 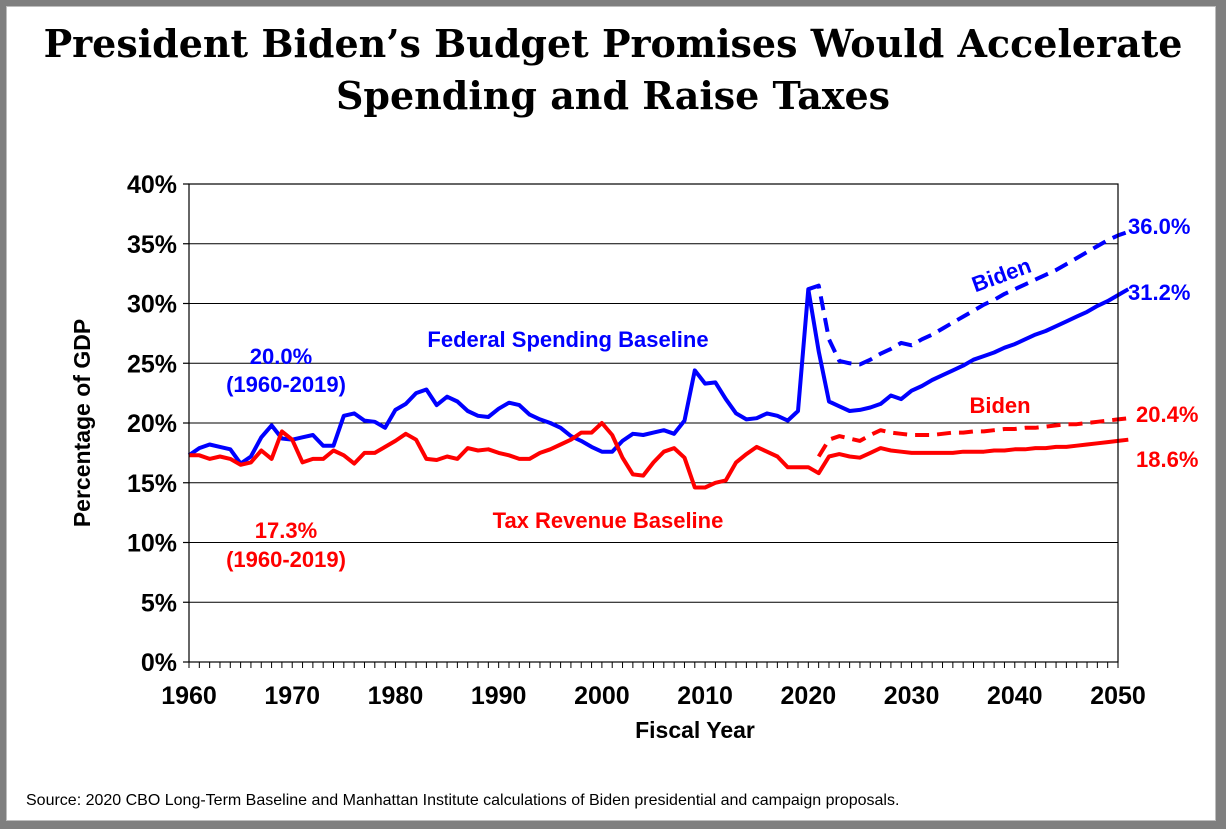 What do you see at coordinates (695, 730) in the screenshot?
I see `x-axis-label: Fiscal Year` at bounding box center [695, 730].